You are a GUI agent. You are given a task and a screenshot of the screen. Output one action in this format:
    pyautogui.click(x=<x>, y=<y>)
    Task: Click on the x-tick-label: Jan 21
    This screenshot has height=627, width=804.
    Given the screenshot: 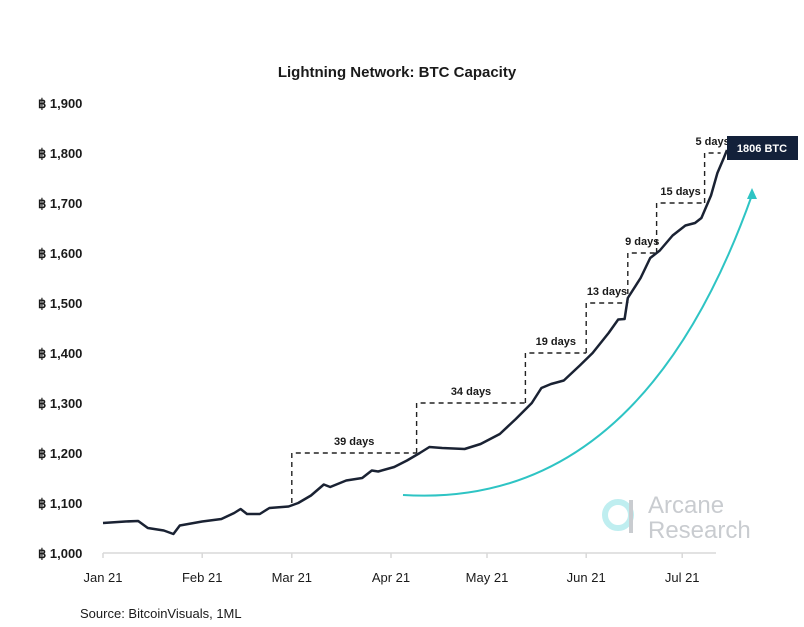 What is the action you would take?
    pyautogui.click(x=102, y=577)
    